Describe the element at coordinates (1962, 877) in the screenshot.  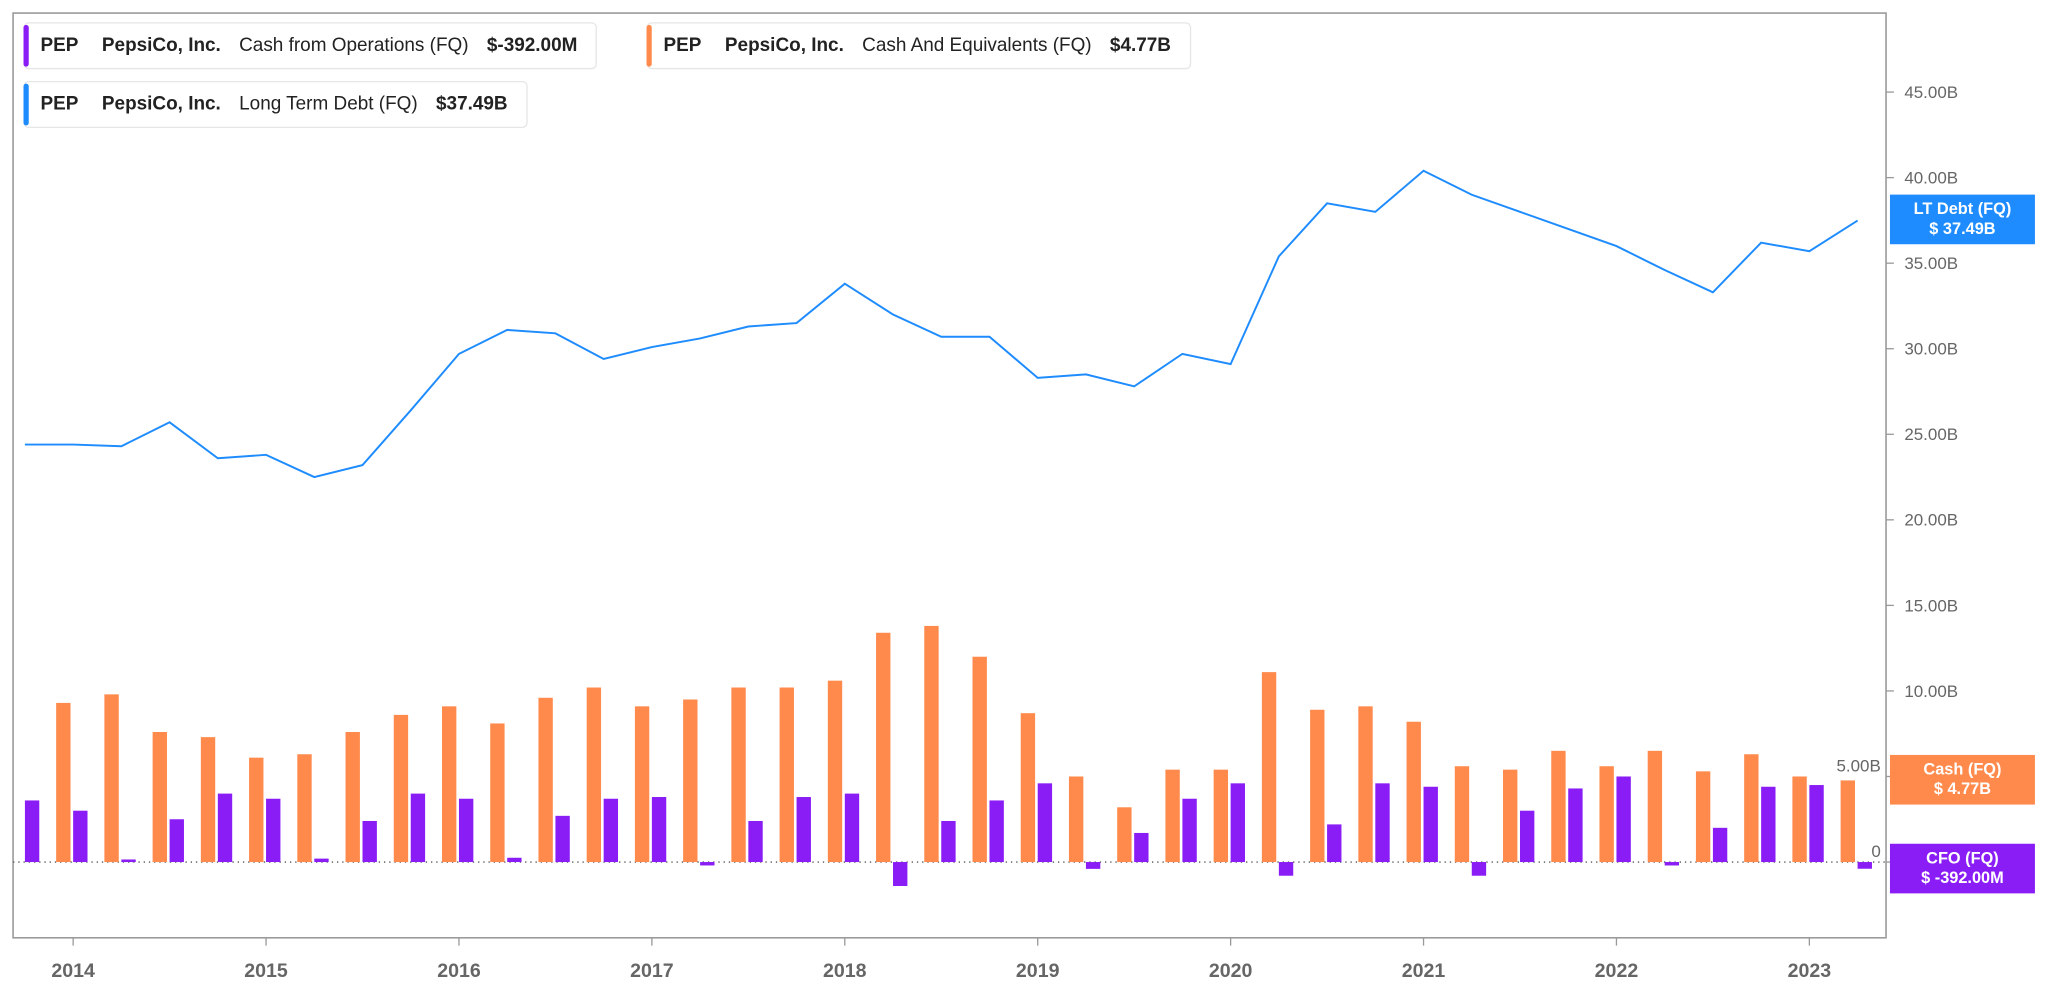
I see `tag-value: $ -392.00M` at that location.